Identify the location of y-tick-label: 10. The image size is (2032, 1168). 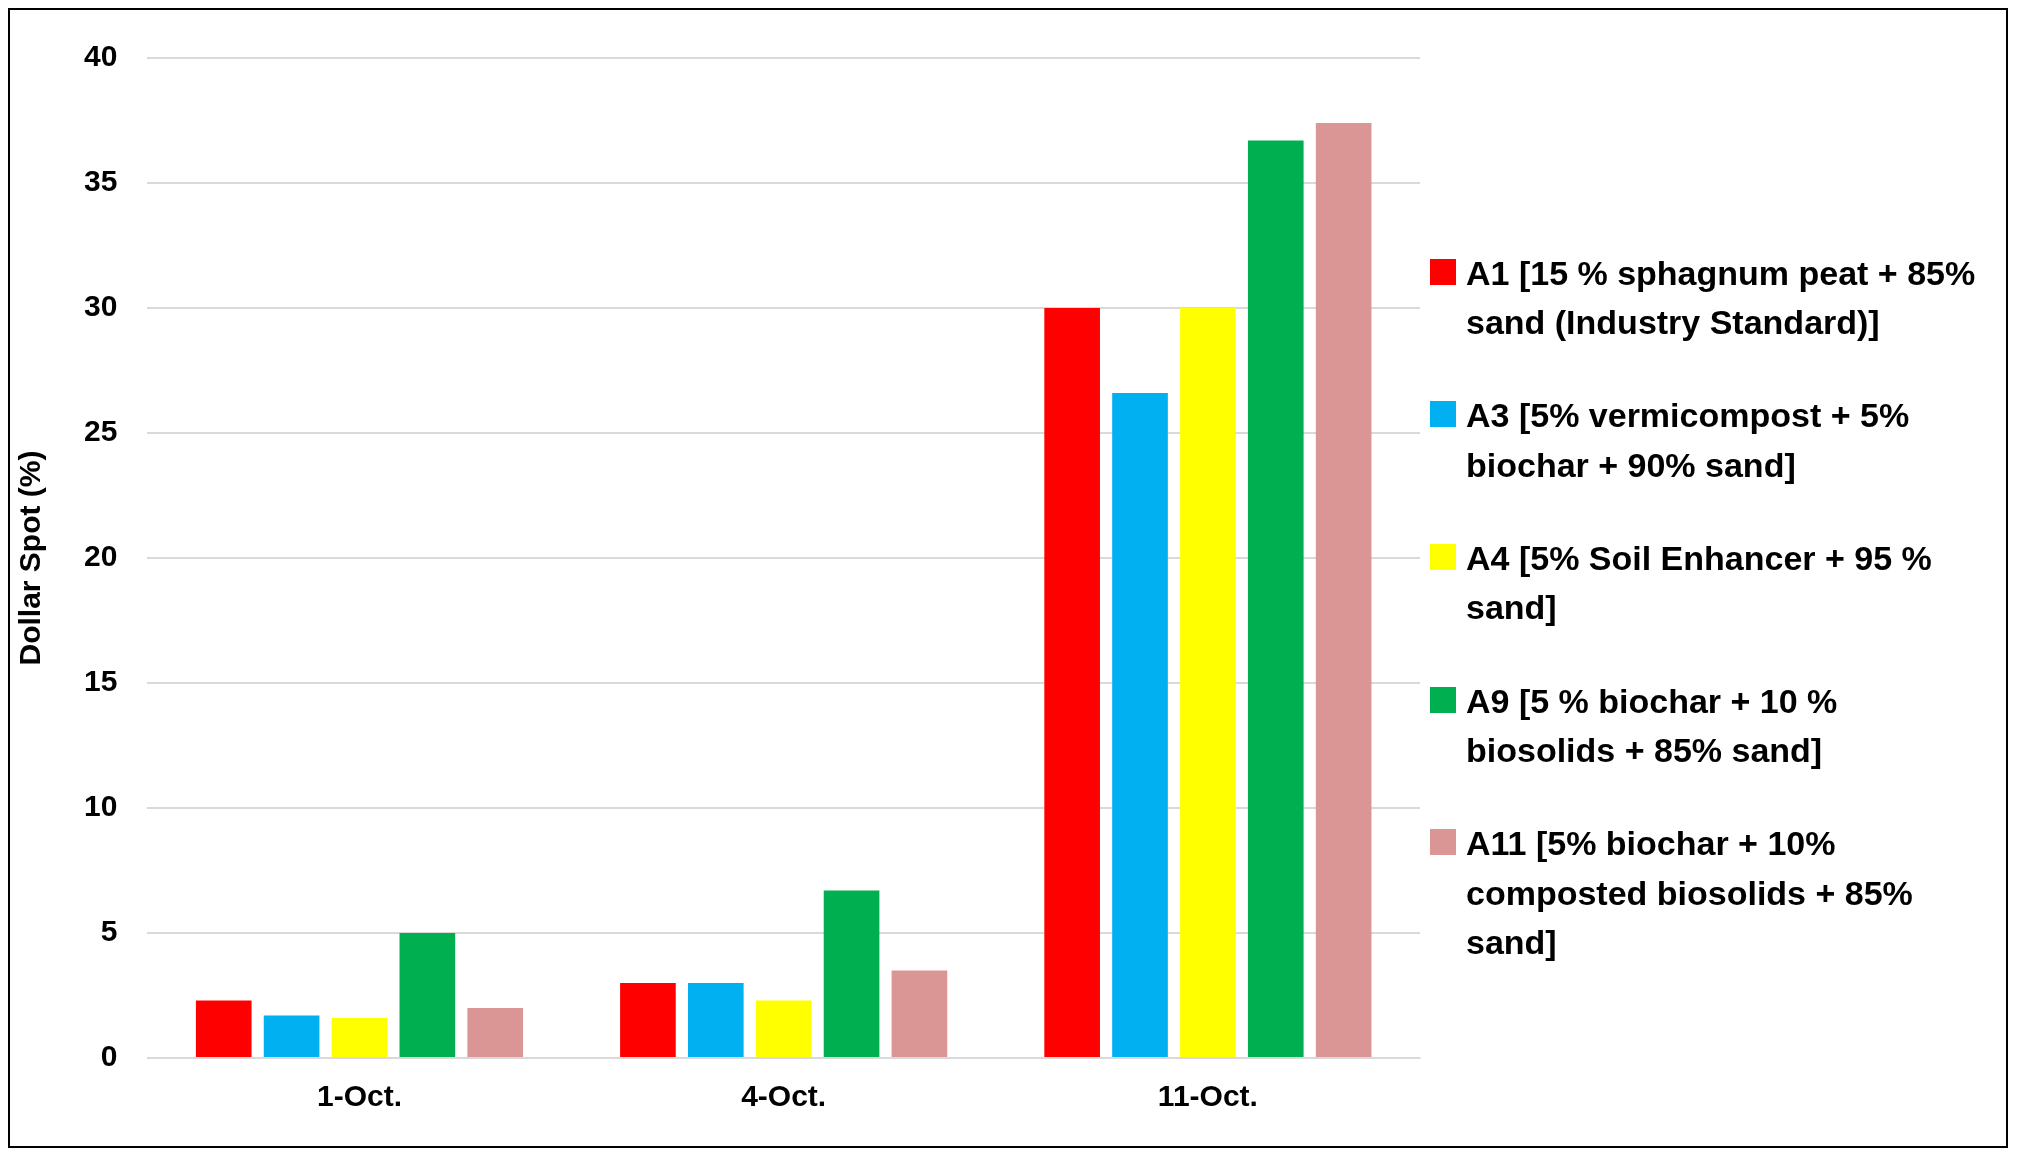
(100, 806).